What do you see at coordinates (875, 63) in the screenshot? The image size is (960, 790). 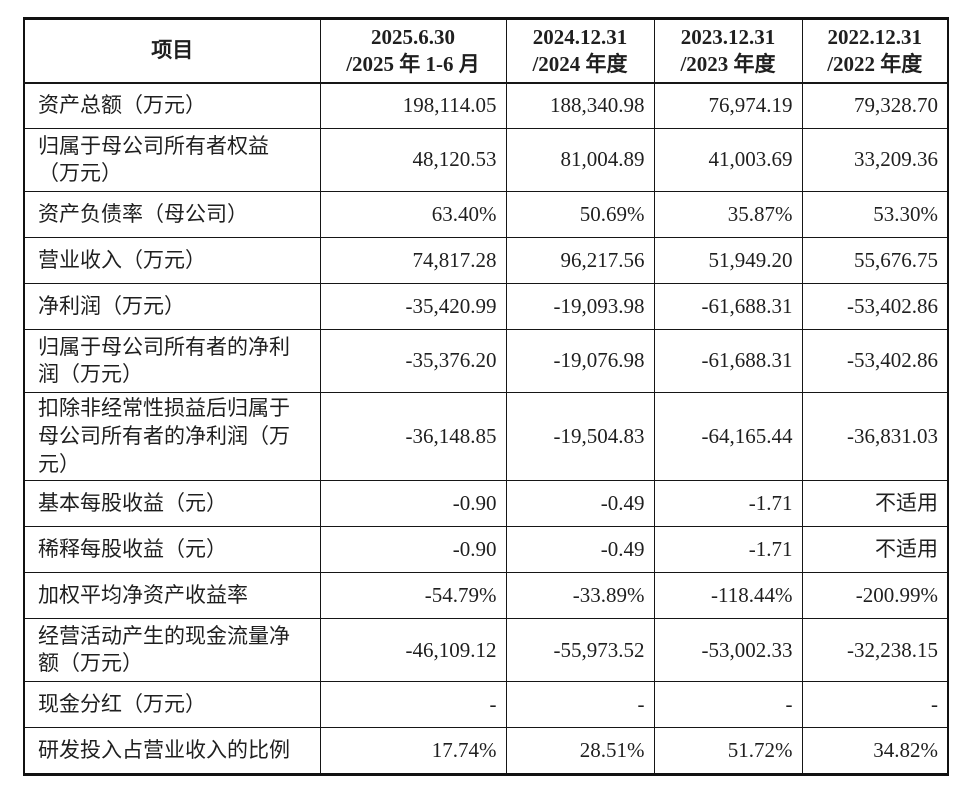 I see `header-period-range: /2022 年度` at bounding box center [875, 63].